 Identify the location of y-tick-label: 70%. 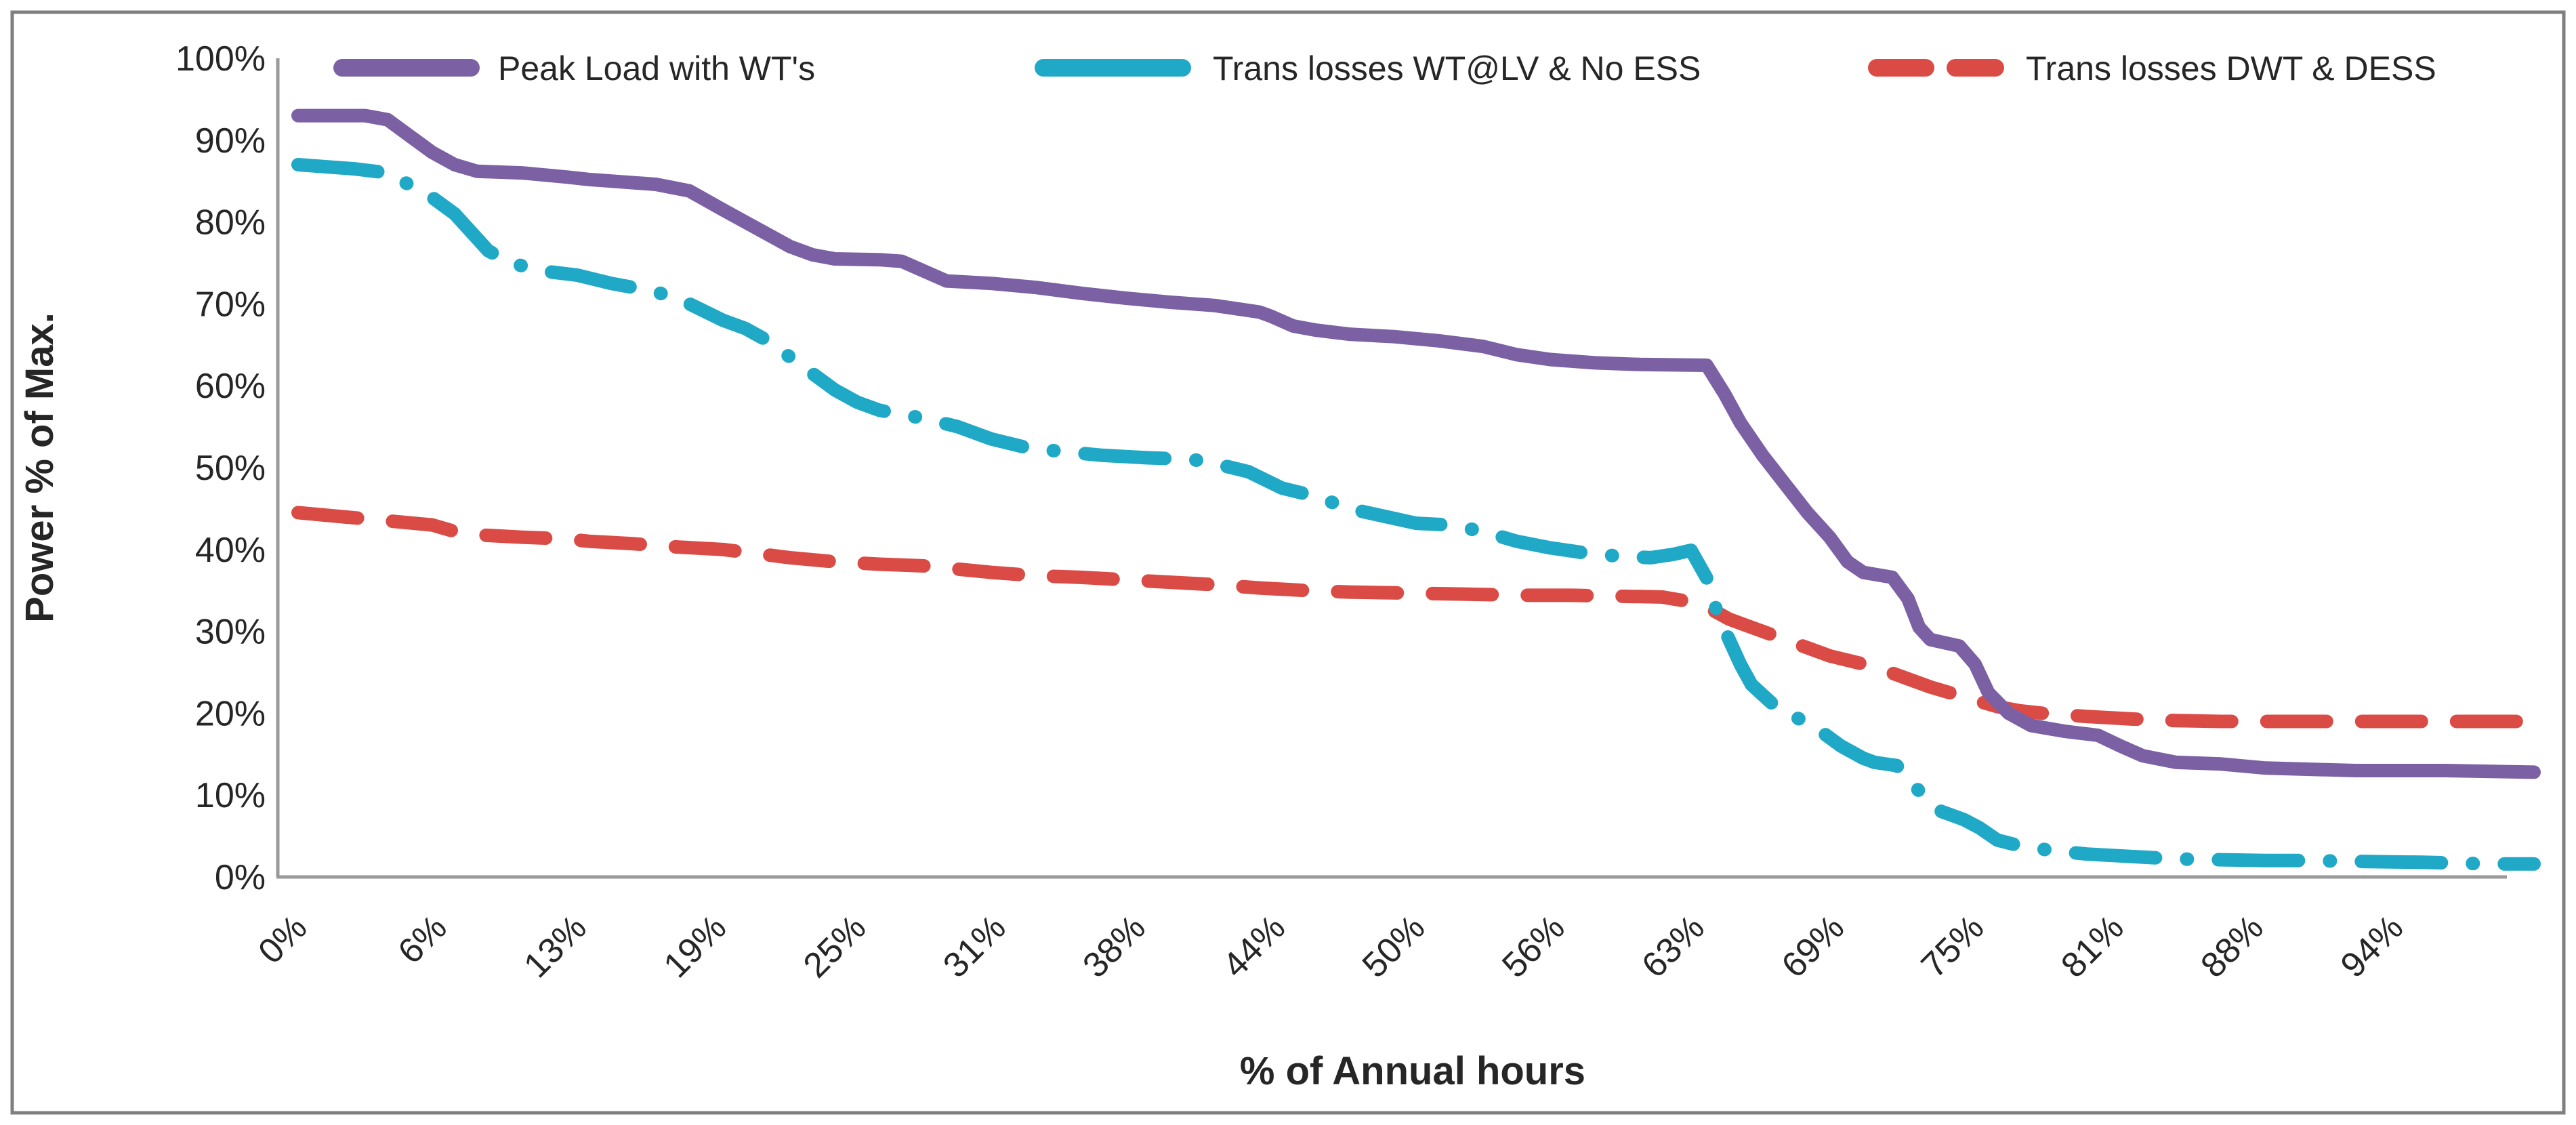
(230, 304).